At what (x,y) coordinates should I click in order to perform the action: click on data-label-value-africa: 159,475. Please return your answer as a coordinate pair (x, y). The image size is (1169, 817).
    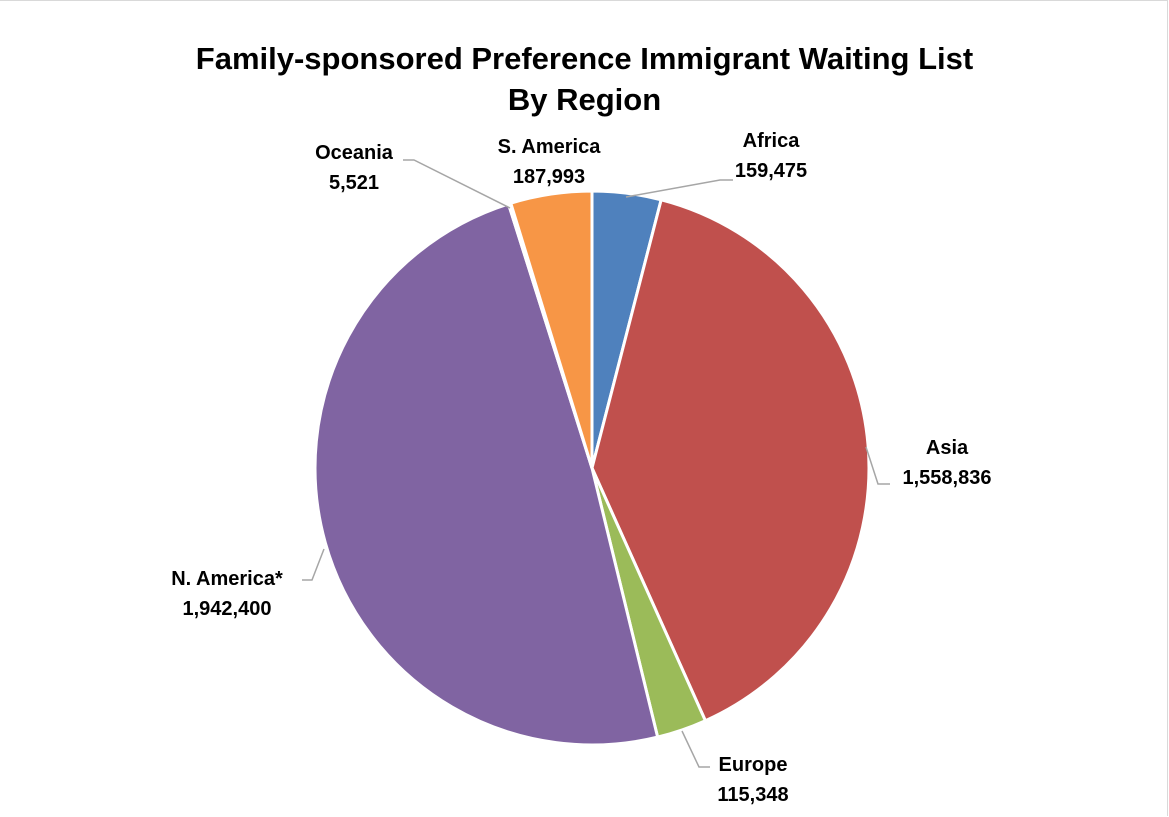
    Looking at the image, I should click on (771, 171).